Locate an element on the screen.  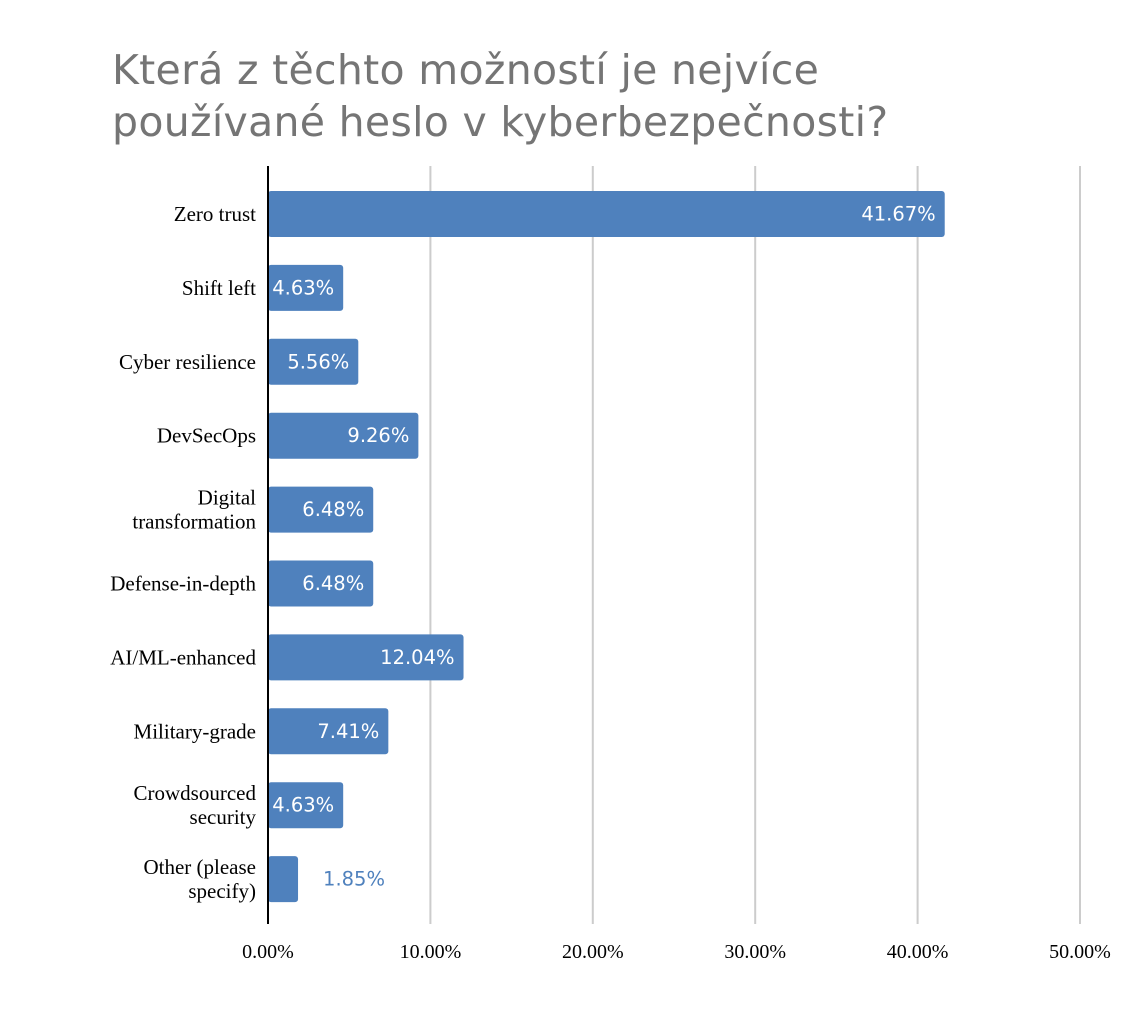
category-label: Shift left is located at coordinates (219, 288).